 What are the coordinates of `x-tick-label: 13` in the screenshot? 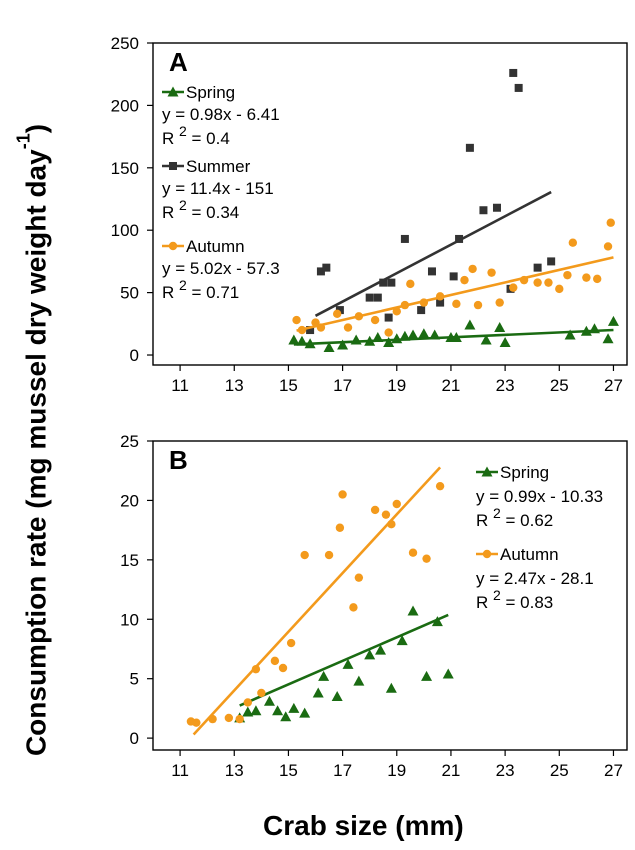 It's located at (234, 770).